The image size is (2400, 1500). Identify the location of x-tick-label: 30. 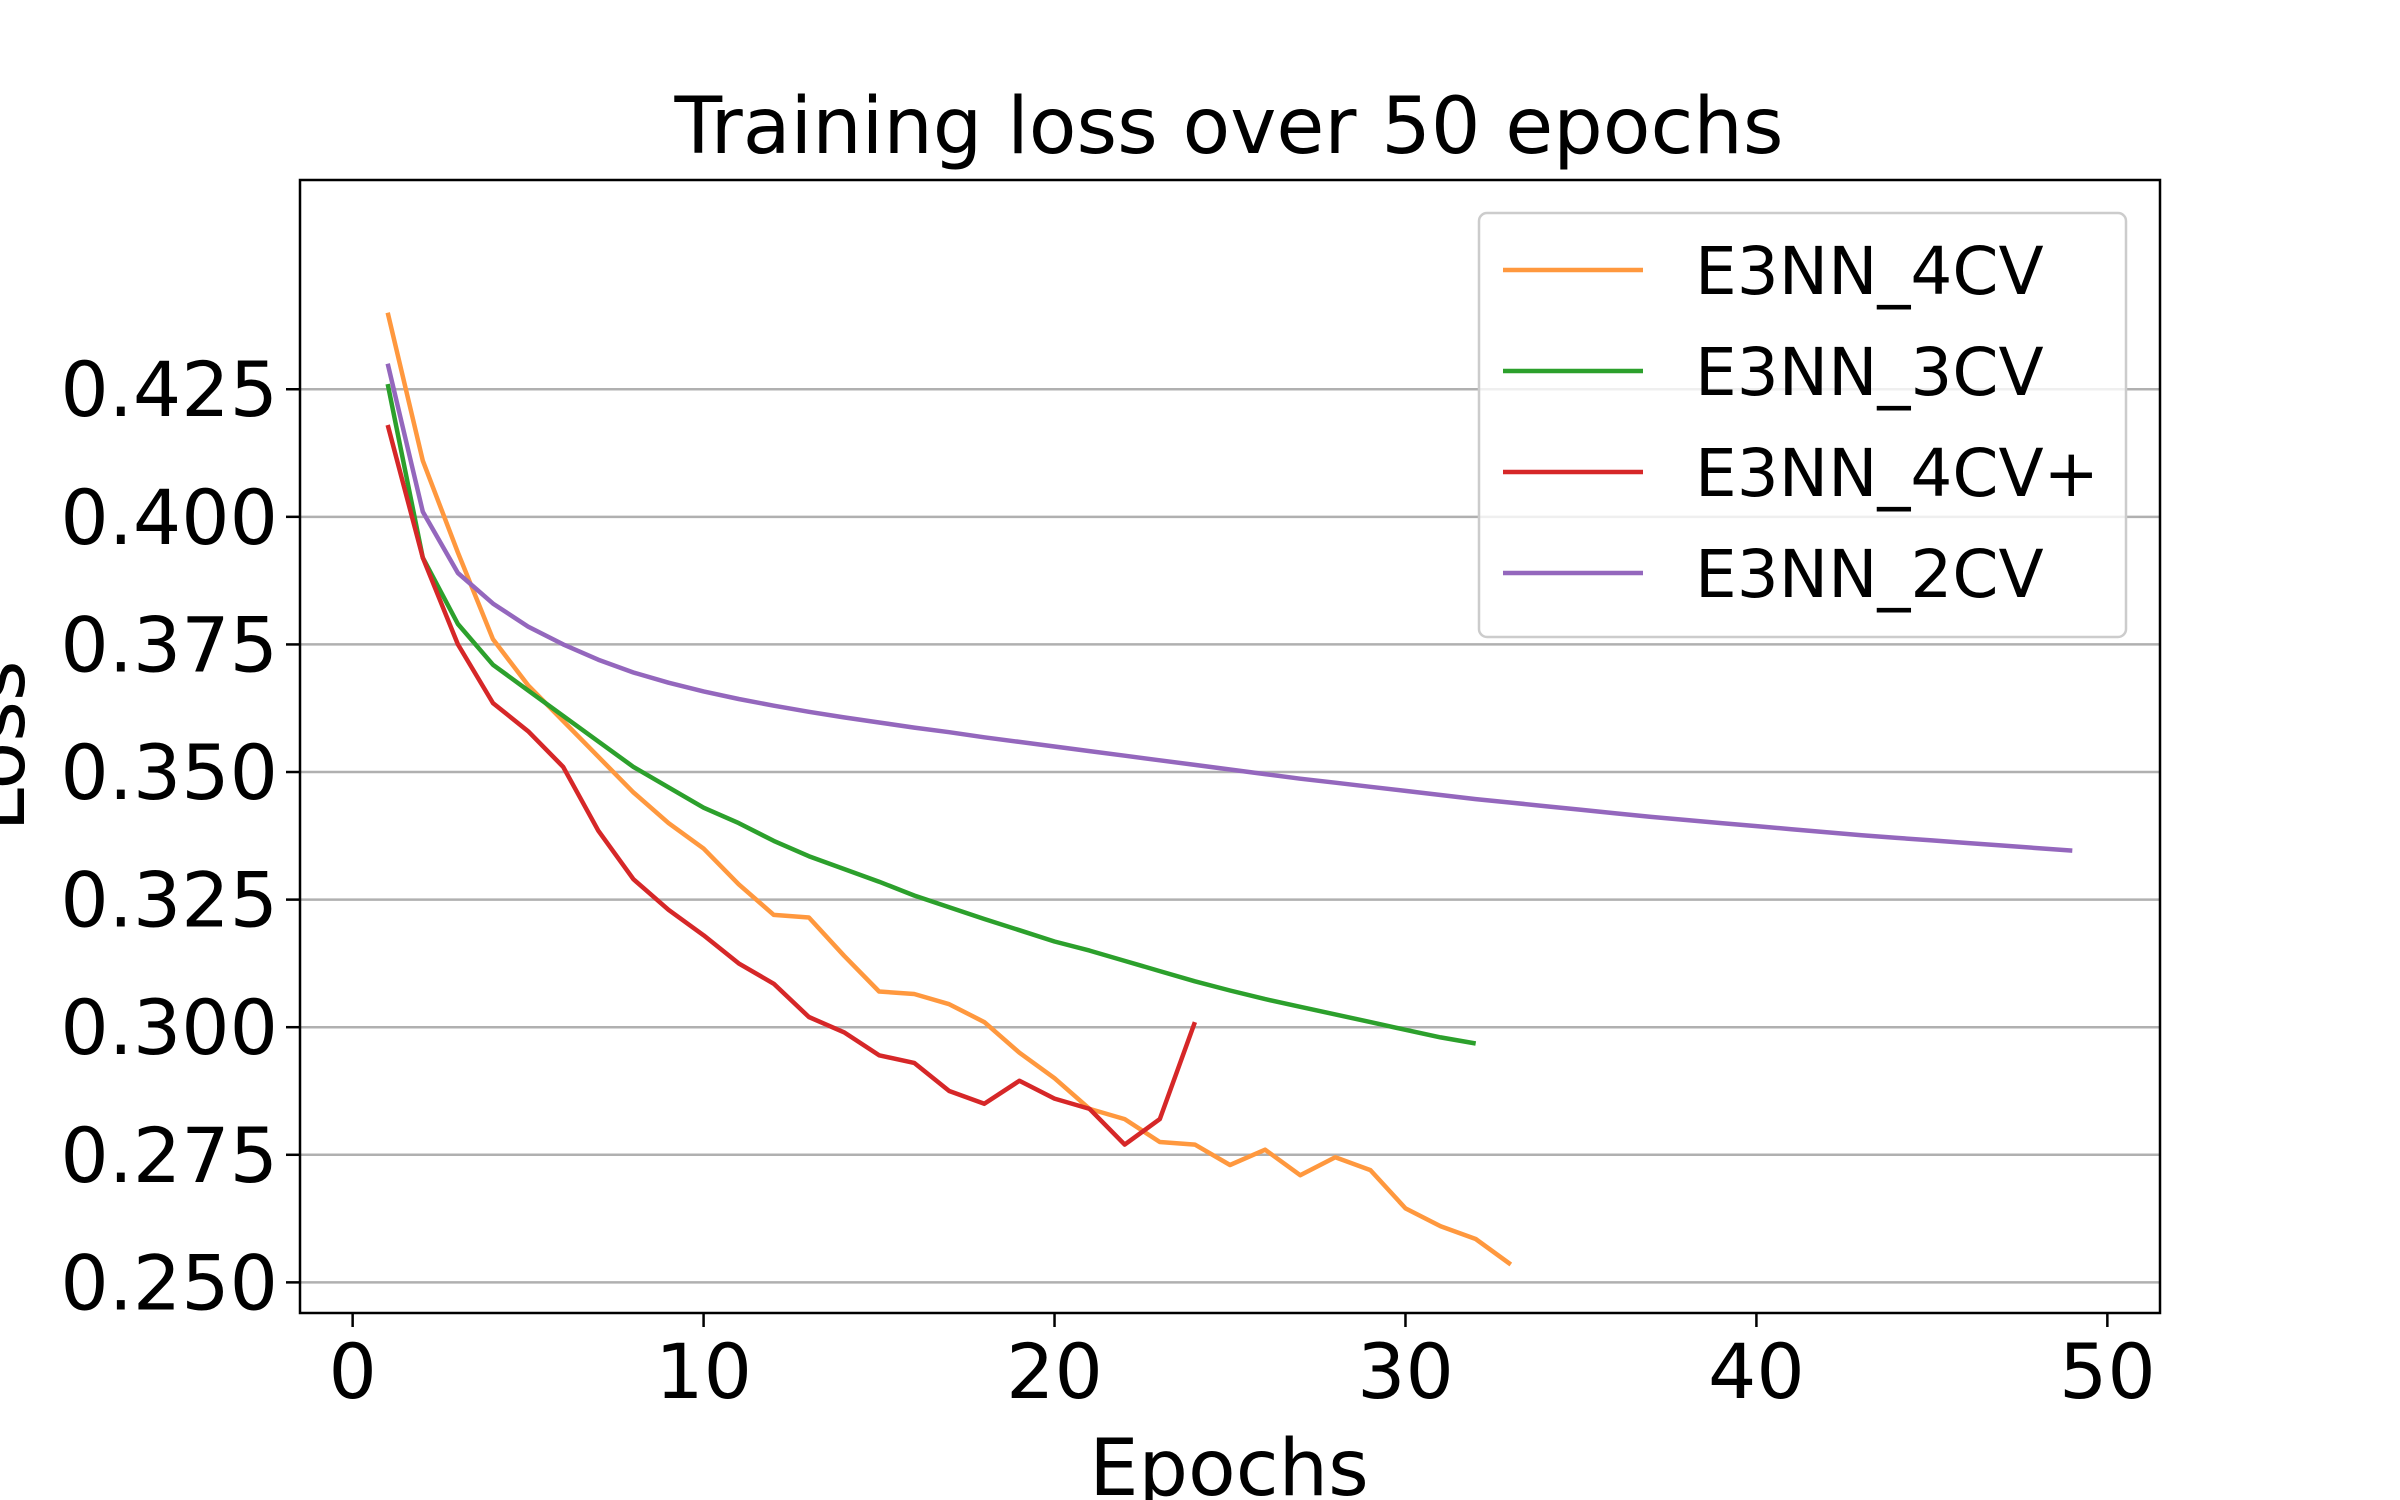
(1405, 1371).